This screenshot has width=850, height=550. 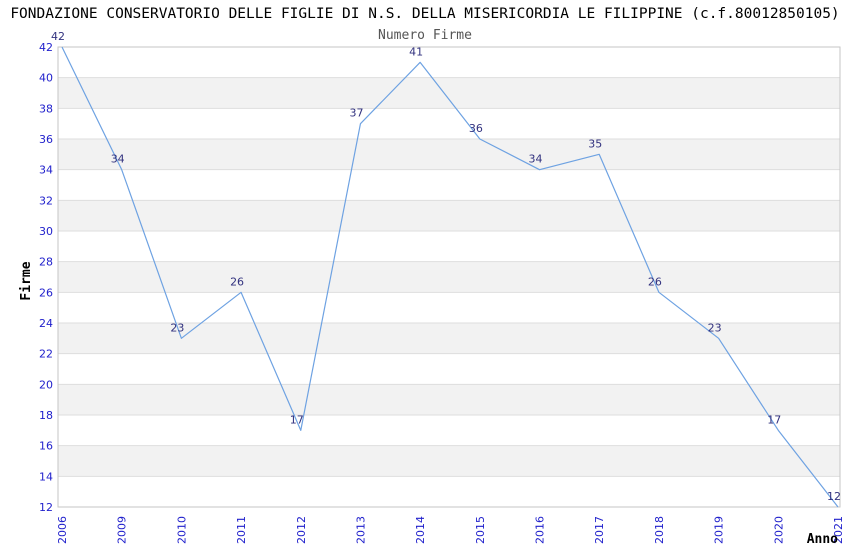 What do you see at coordinates (778, 530) in the screenshot?
I see `x-tick-label: 2020` at bounding box center [778, 530].